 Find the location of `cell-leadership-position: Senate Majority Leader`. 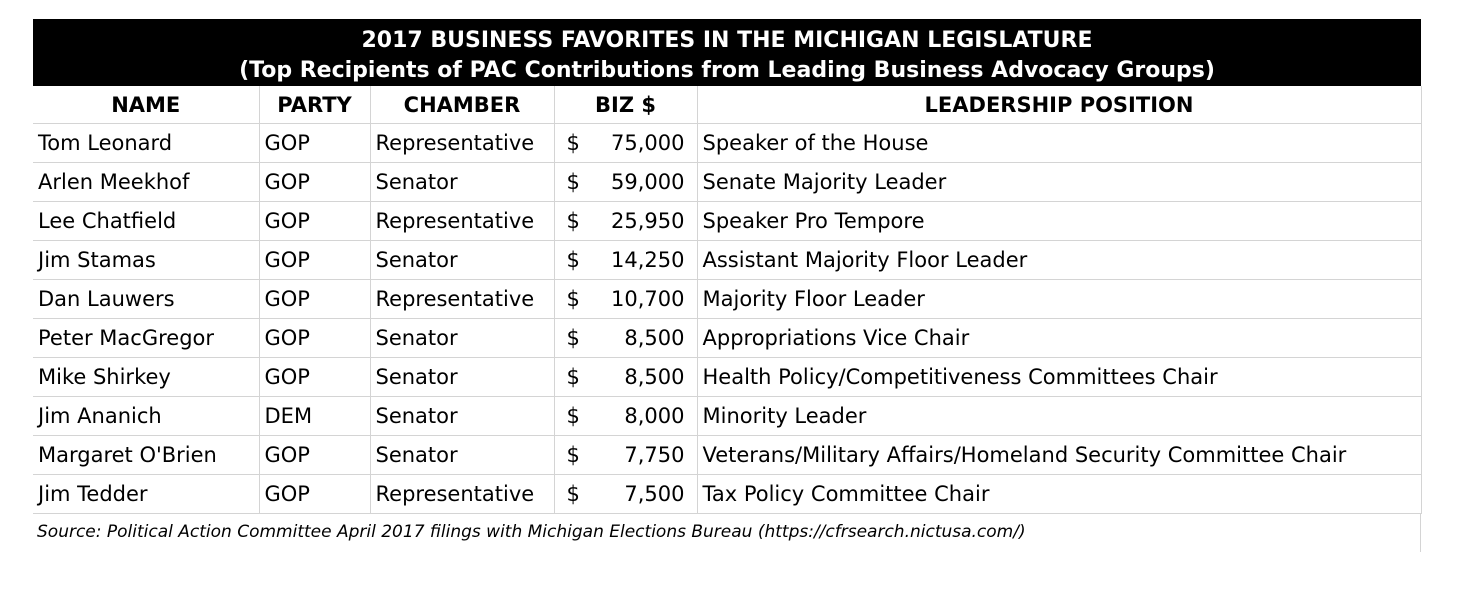

cell-leadership-position: Senate Majority Leader is located at coordinates (1059, 182).